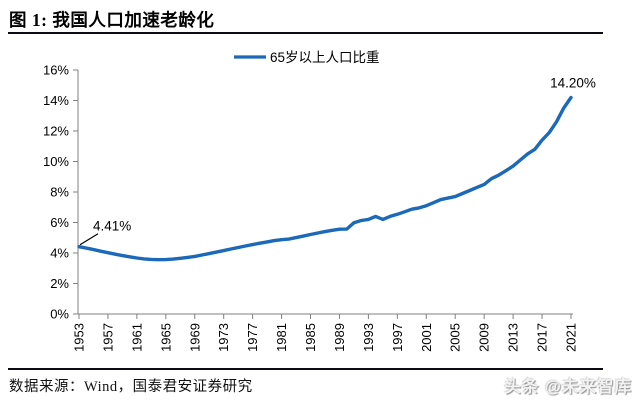 The image size is (640, 403). What do you see at coordinates (59, 222) in the screenshot?
I see `y-axis-tick-label: 6%` at bounding box center [59, 222].